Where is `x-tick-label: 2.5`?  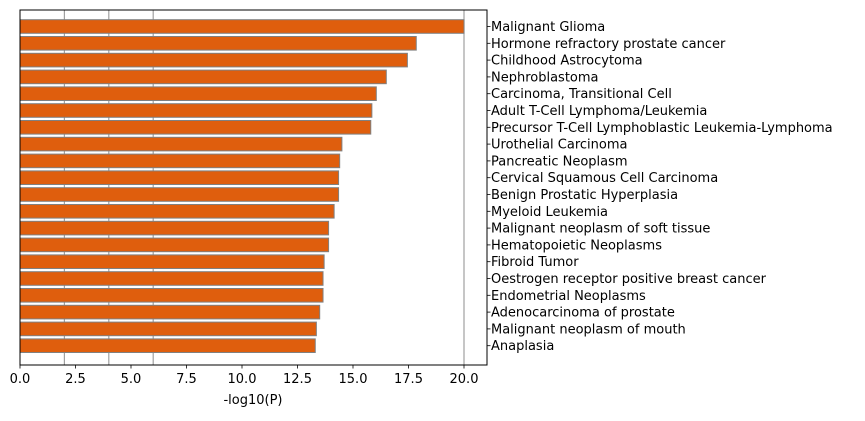
x-tick-label: 2.5 is located at coordinates (75, 379).